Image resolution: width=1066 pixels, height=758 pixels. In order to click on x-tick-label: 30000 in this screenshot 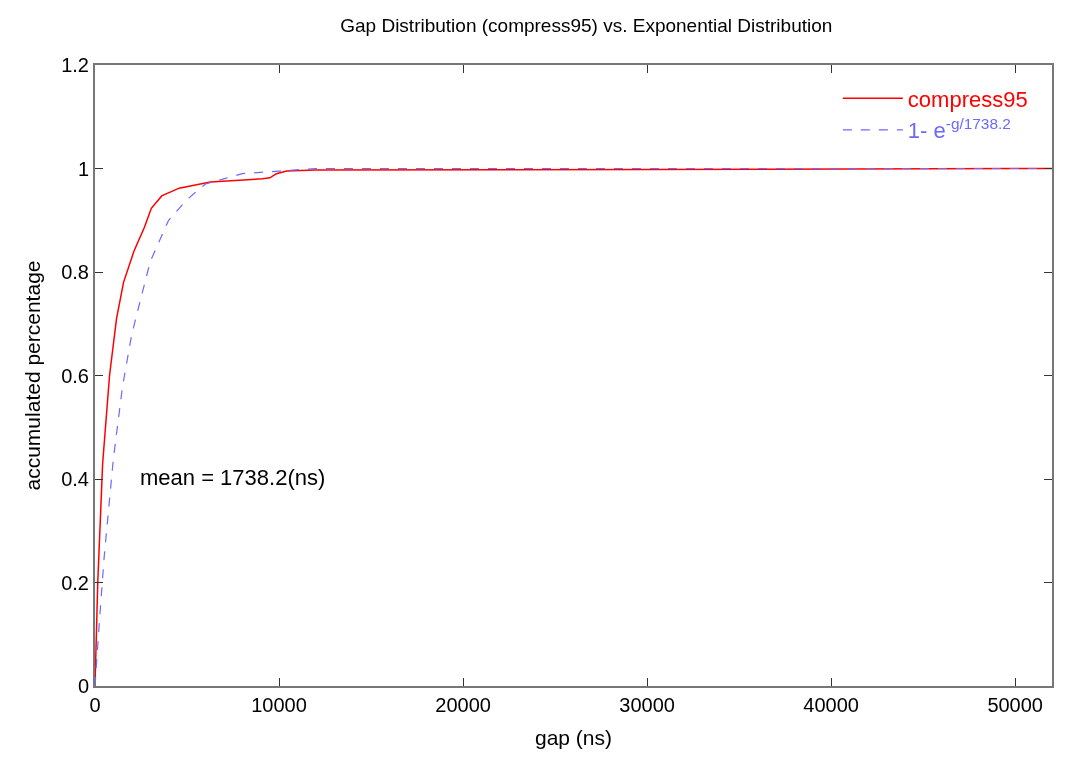, I will do `click(647, 705)`.